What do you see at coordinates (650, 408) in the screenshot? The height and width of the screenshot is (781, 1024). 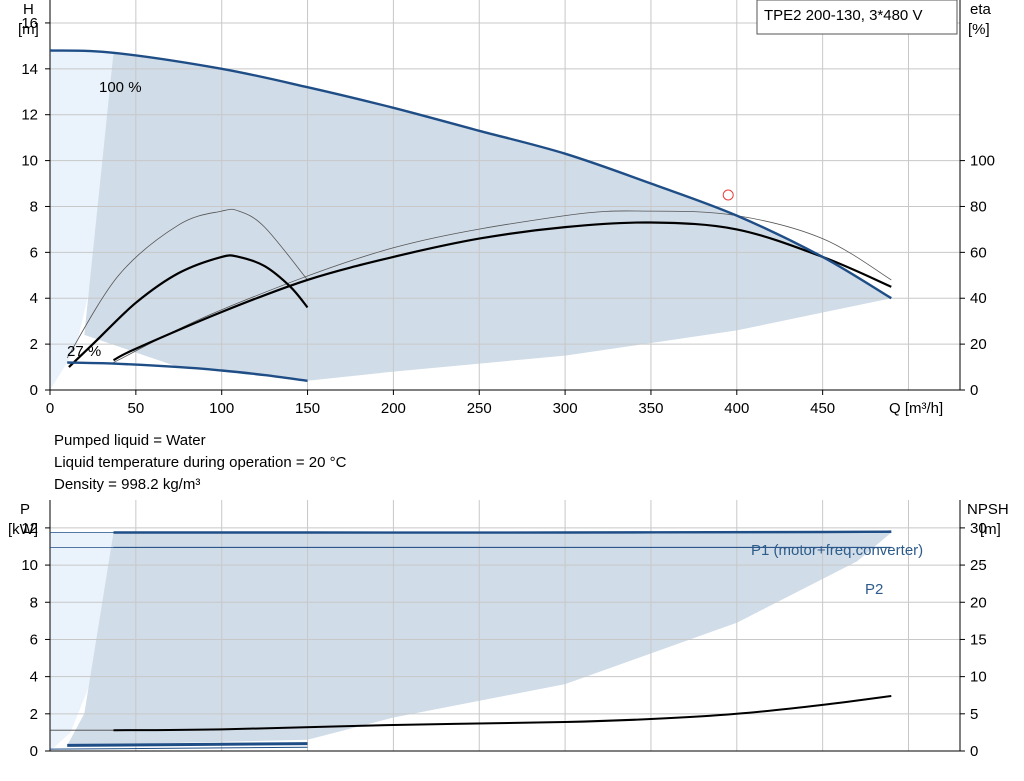 I see `x-tick-label: 350` at bounding box center [650, 408].